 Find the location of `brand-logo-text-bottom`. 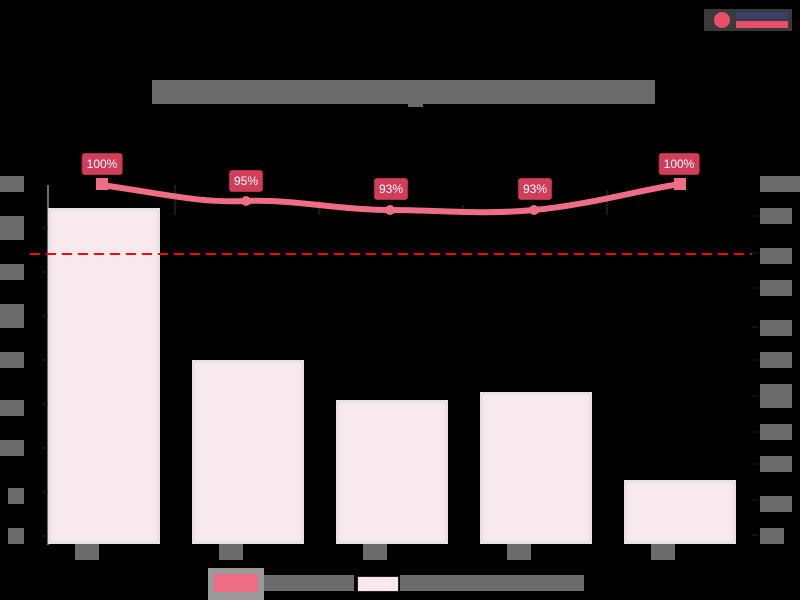

brand-logo-text-bottom is located at coordinates (762, 24).